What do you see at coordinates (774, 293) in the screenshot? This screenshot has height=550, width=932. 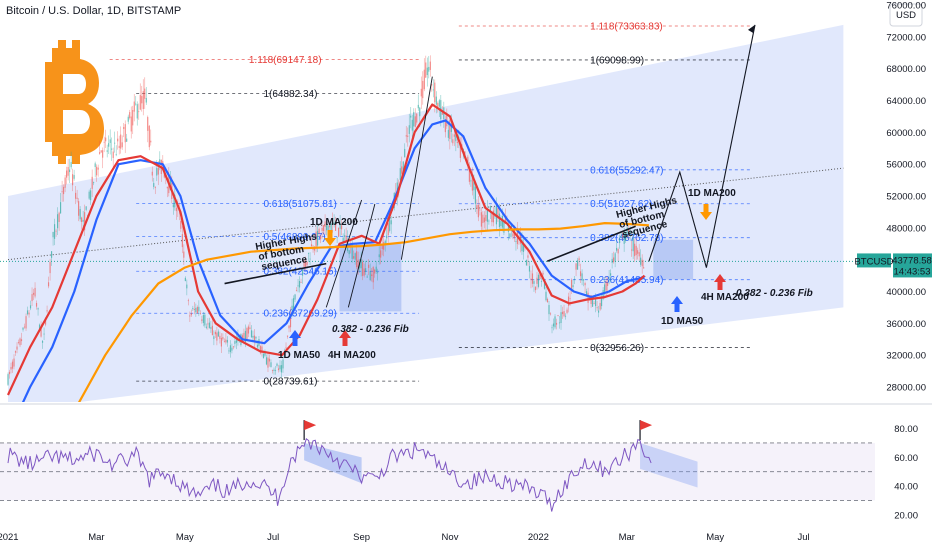 I see `annotation-fib-zone-right: 0.382 - 0.236 Fib` at bounding box center [774, 293].